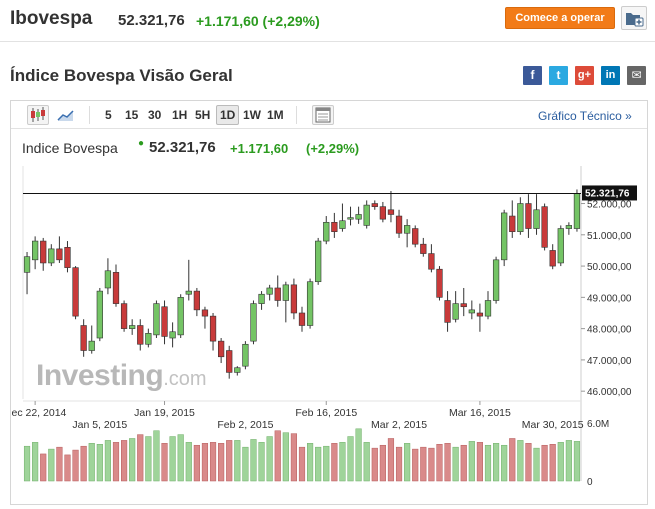 This screenshot has height=509, width=655. I want to click on timeframe-5h: 5H, so click(203, 115).